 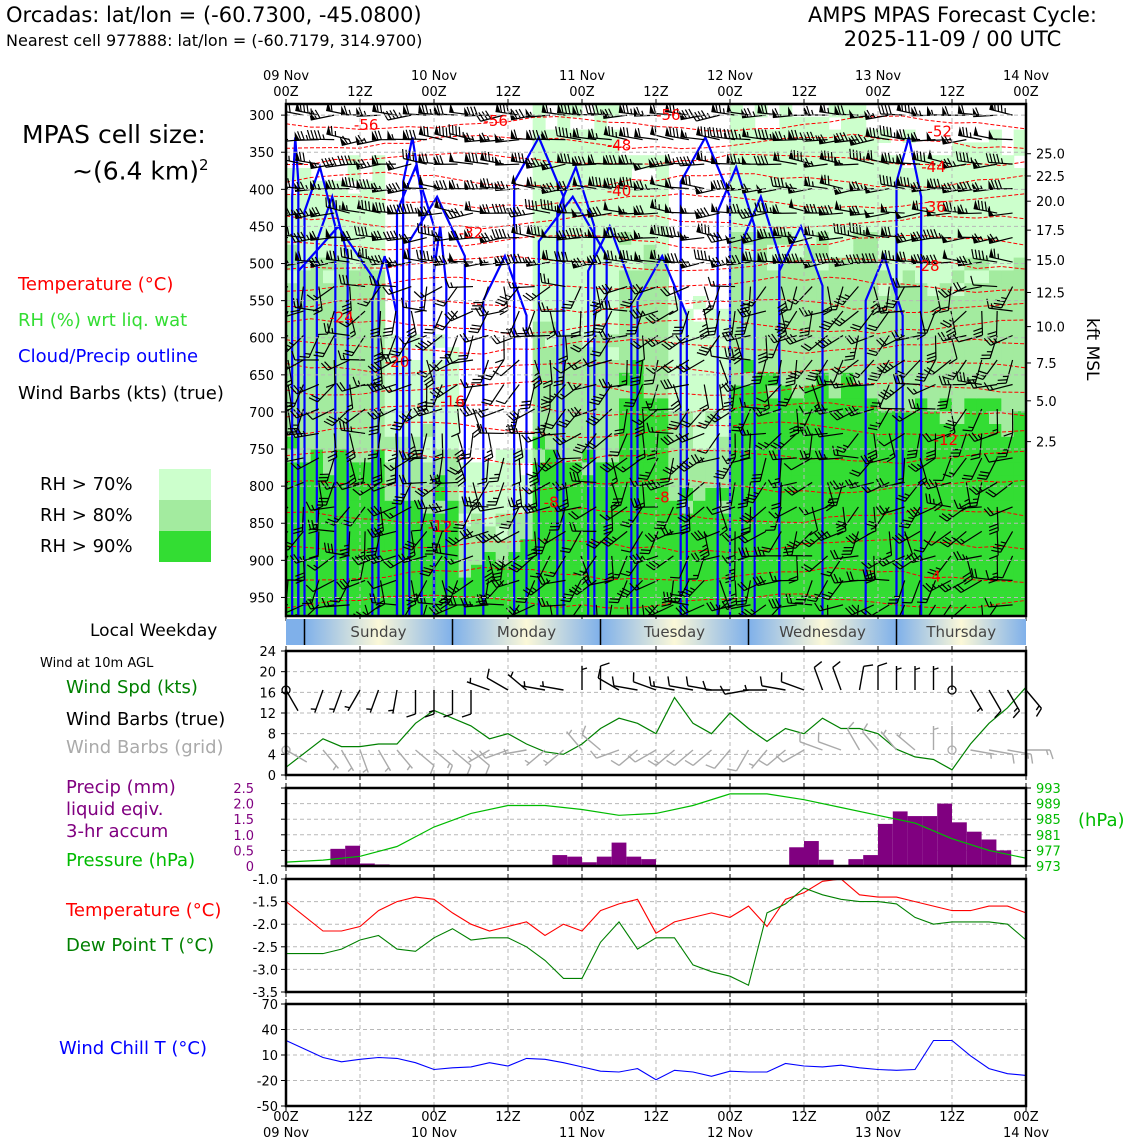 What do you see at coordinates (730, 92) in the screenshot?
I see `top-hour-label: 00Z` at bounding box center [730, 92].